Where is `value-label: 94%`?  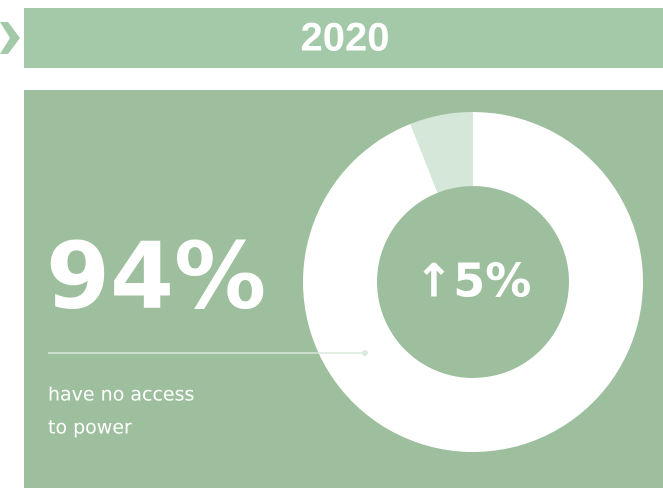
value-label: 94% is located at coordinates (156, 275).